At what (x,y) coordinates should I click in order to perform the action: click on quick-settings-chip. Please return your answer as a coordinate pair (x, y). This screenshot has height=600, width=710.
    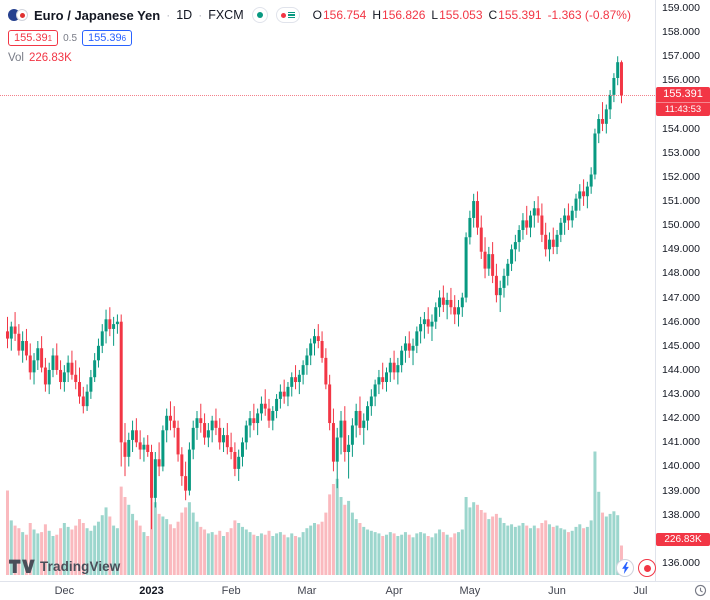
    Looking at the image, I should click on (287, 15).